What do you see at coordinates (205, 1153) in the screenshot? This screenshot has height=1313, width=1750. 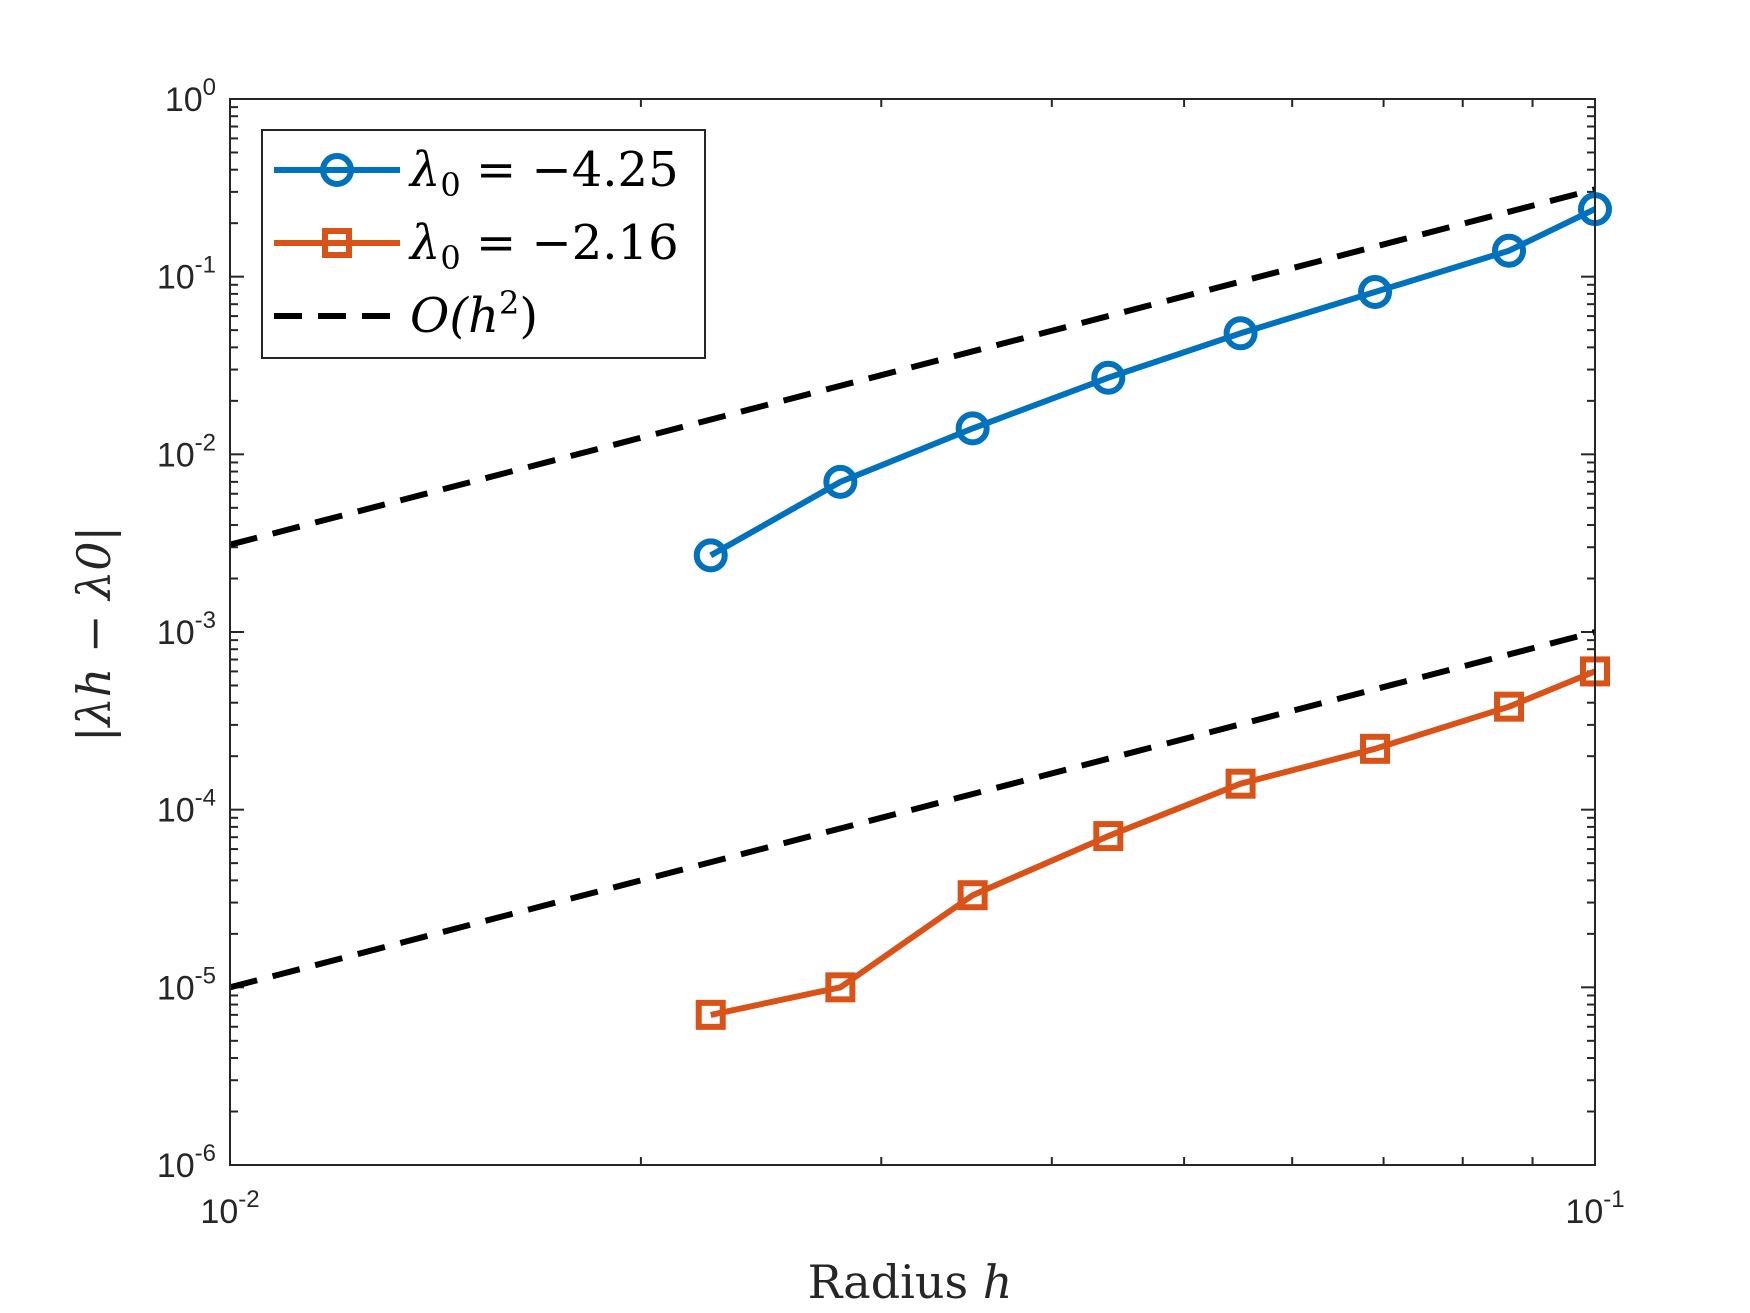 I see `y-tick-label-exp: -6` at bounding box center [205, 1153].